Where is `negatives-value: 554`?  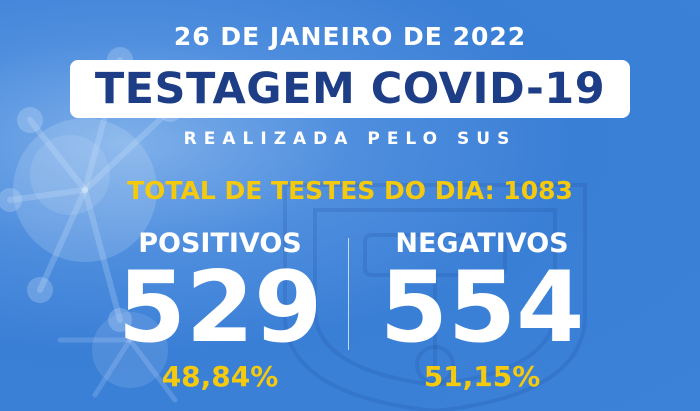 negatives-value: 554 is located at coordinates (482, 308).